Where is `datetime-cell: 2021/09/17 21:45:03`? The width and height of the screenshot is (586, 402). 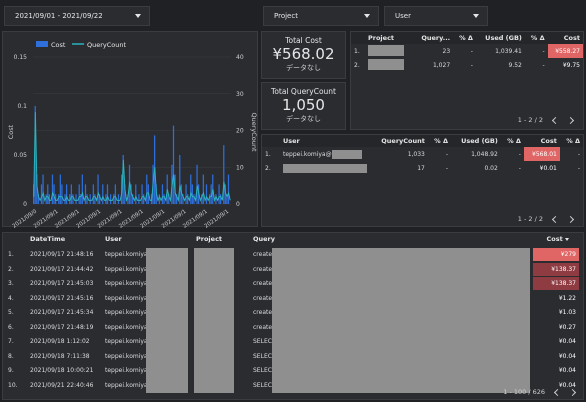
datetime-cell: 2021/09/17 21:45:03 is located at coordinates (62, 283).